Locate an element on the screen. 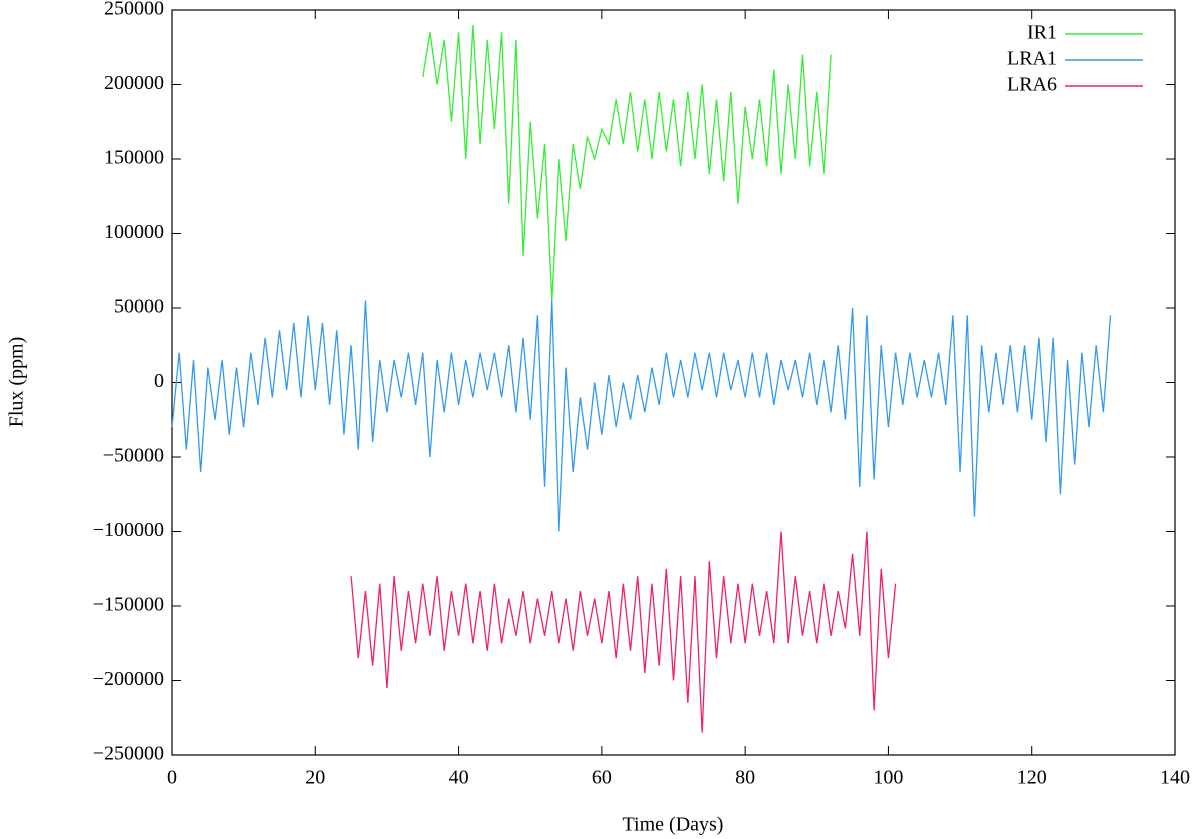  y-tick-label: 100000 is located at coordinates (134, 232).